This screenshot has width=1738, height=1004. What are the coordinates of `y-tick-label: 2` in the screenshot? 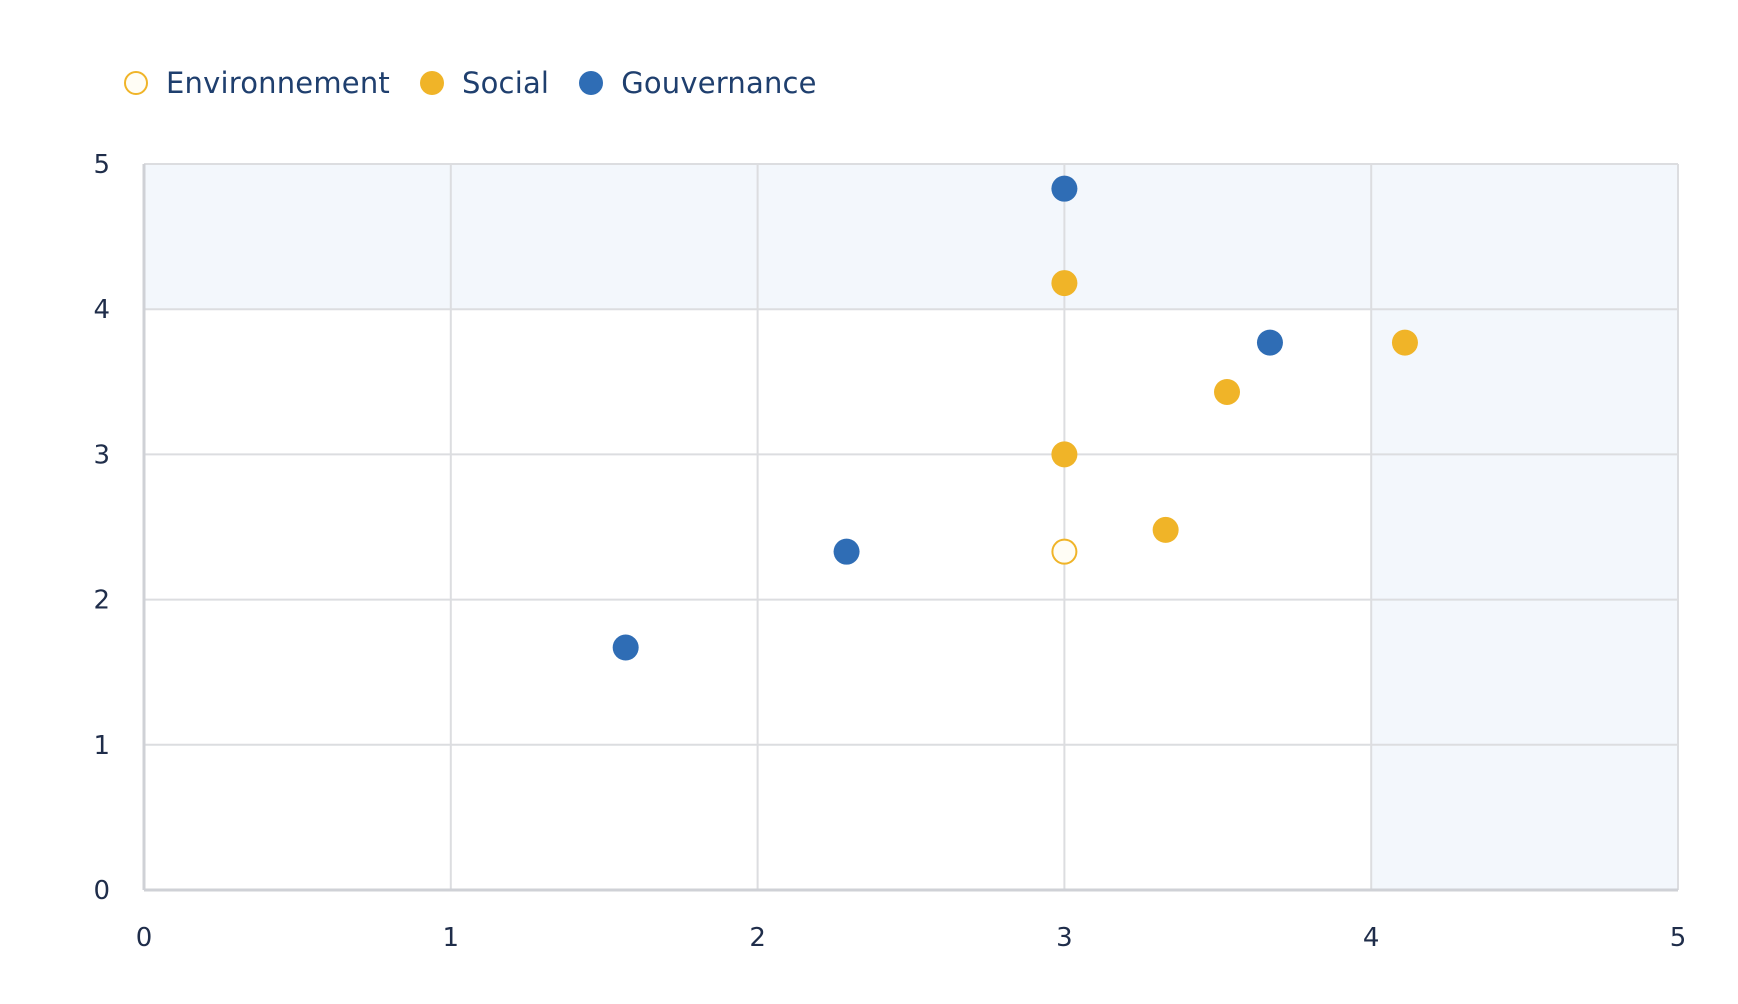 It's located at (101, 601).